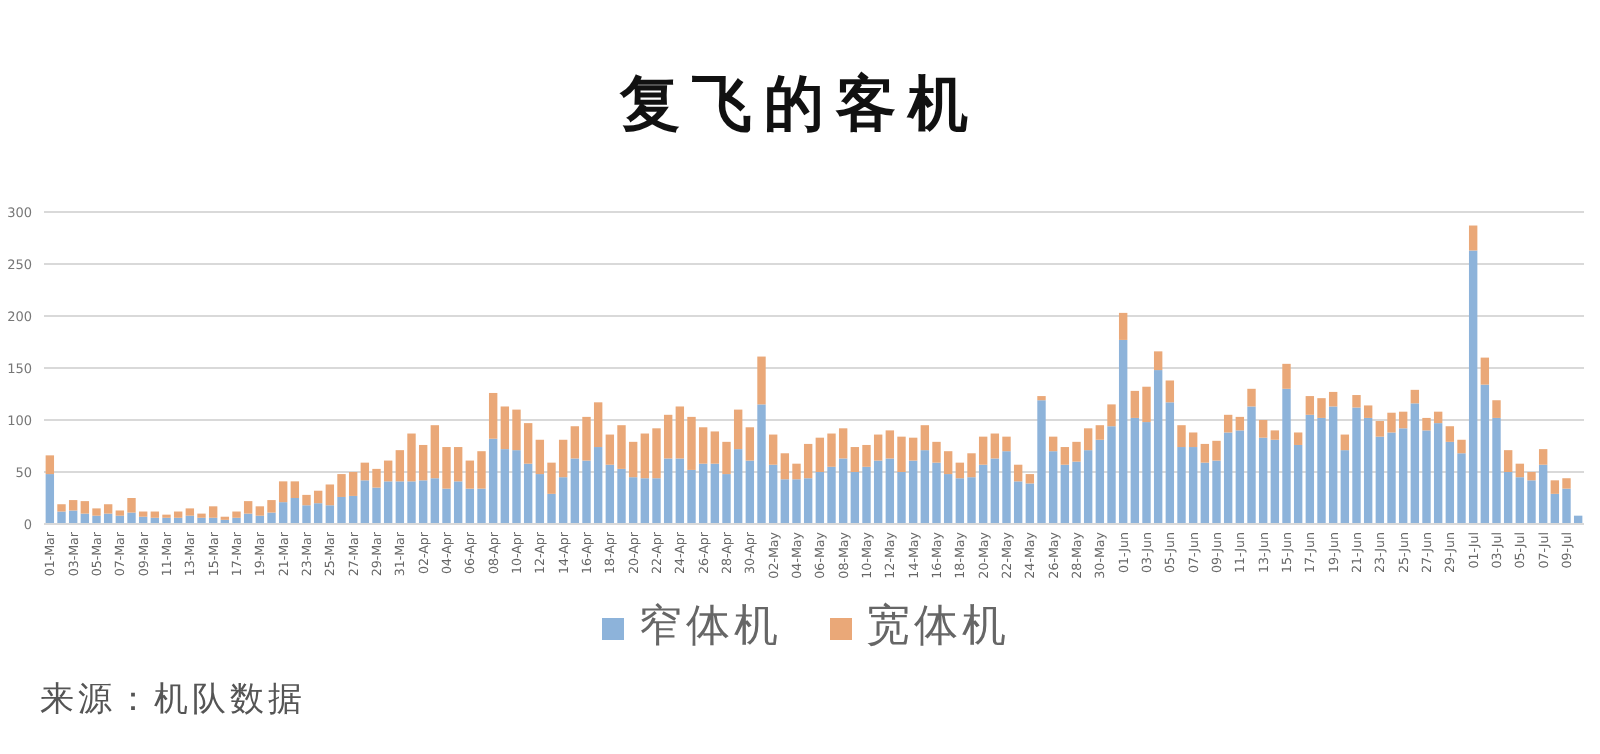 The width and height of the screenshot is (1600, 754). I want to click on legend-label: 窄体机, so click(710, 627).